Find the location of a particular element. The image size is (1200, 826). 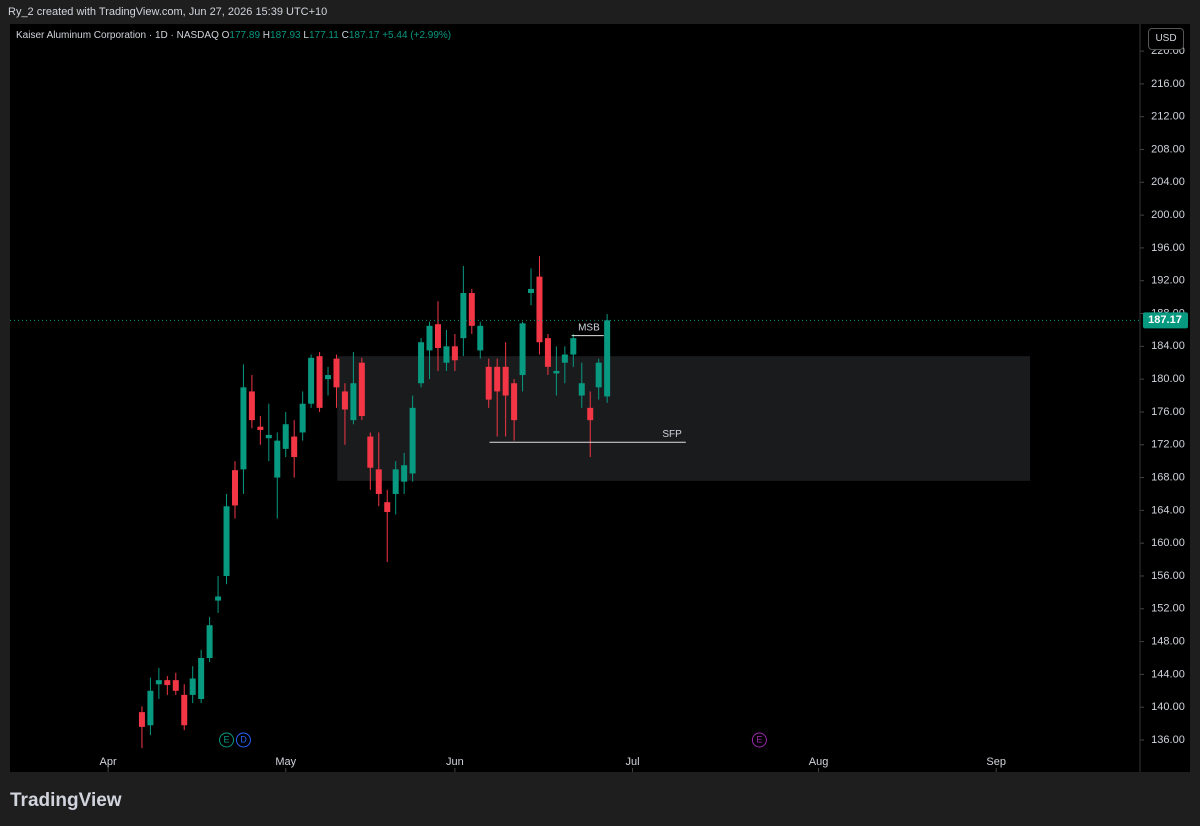

y-tick-label: 216.00 is located at coordinates (1168, 84).